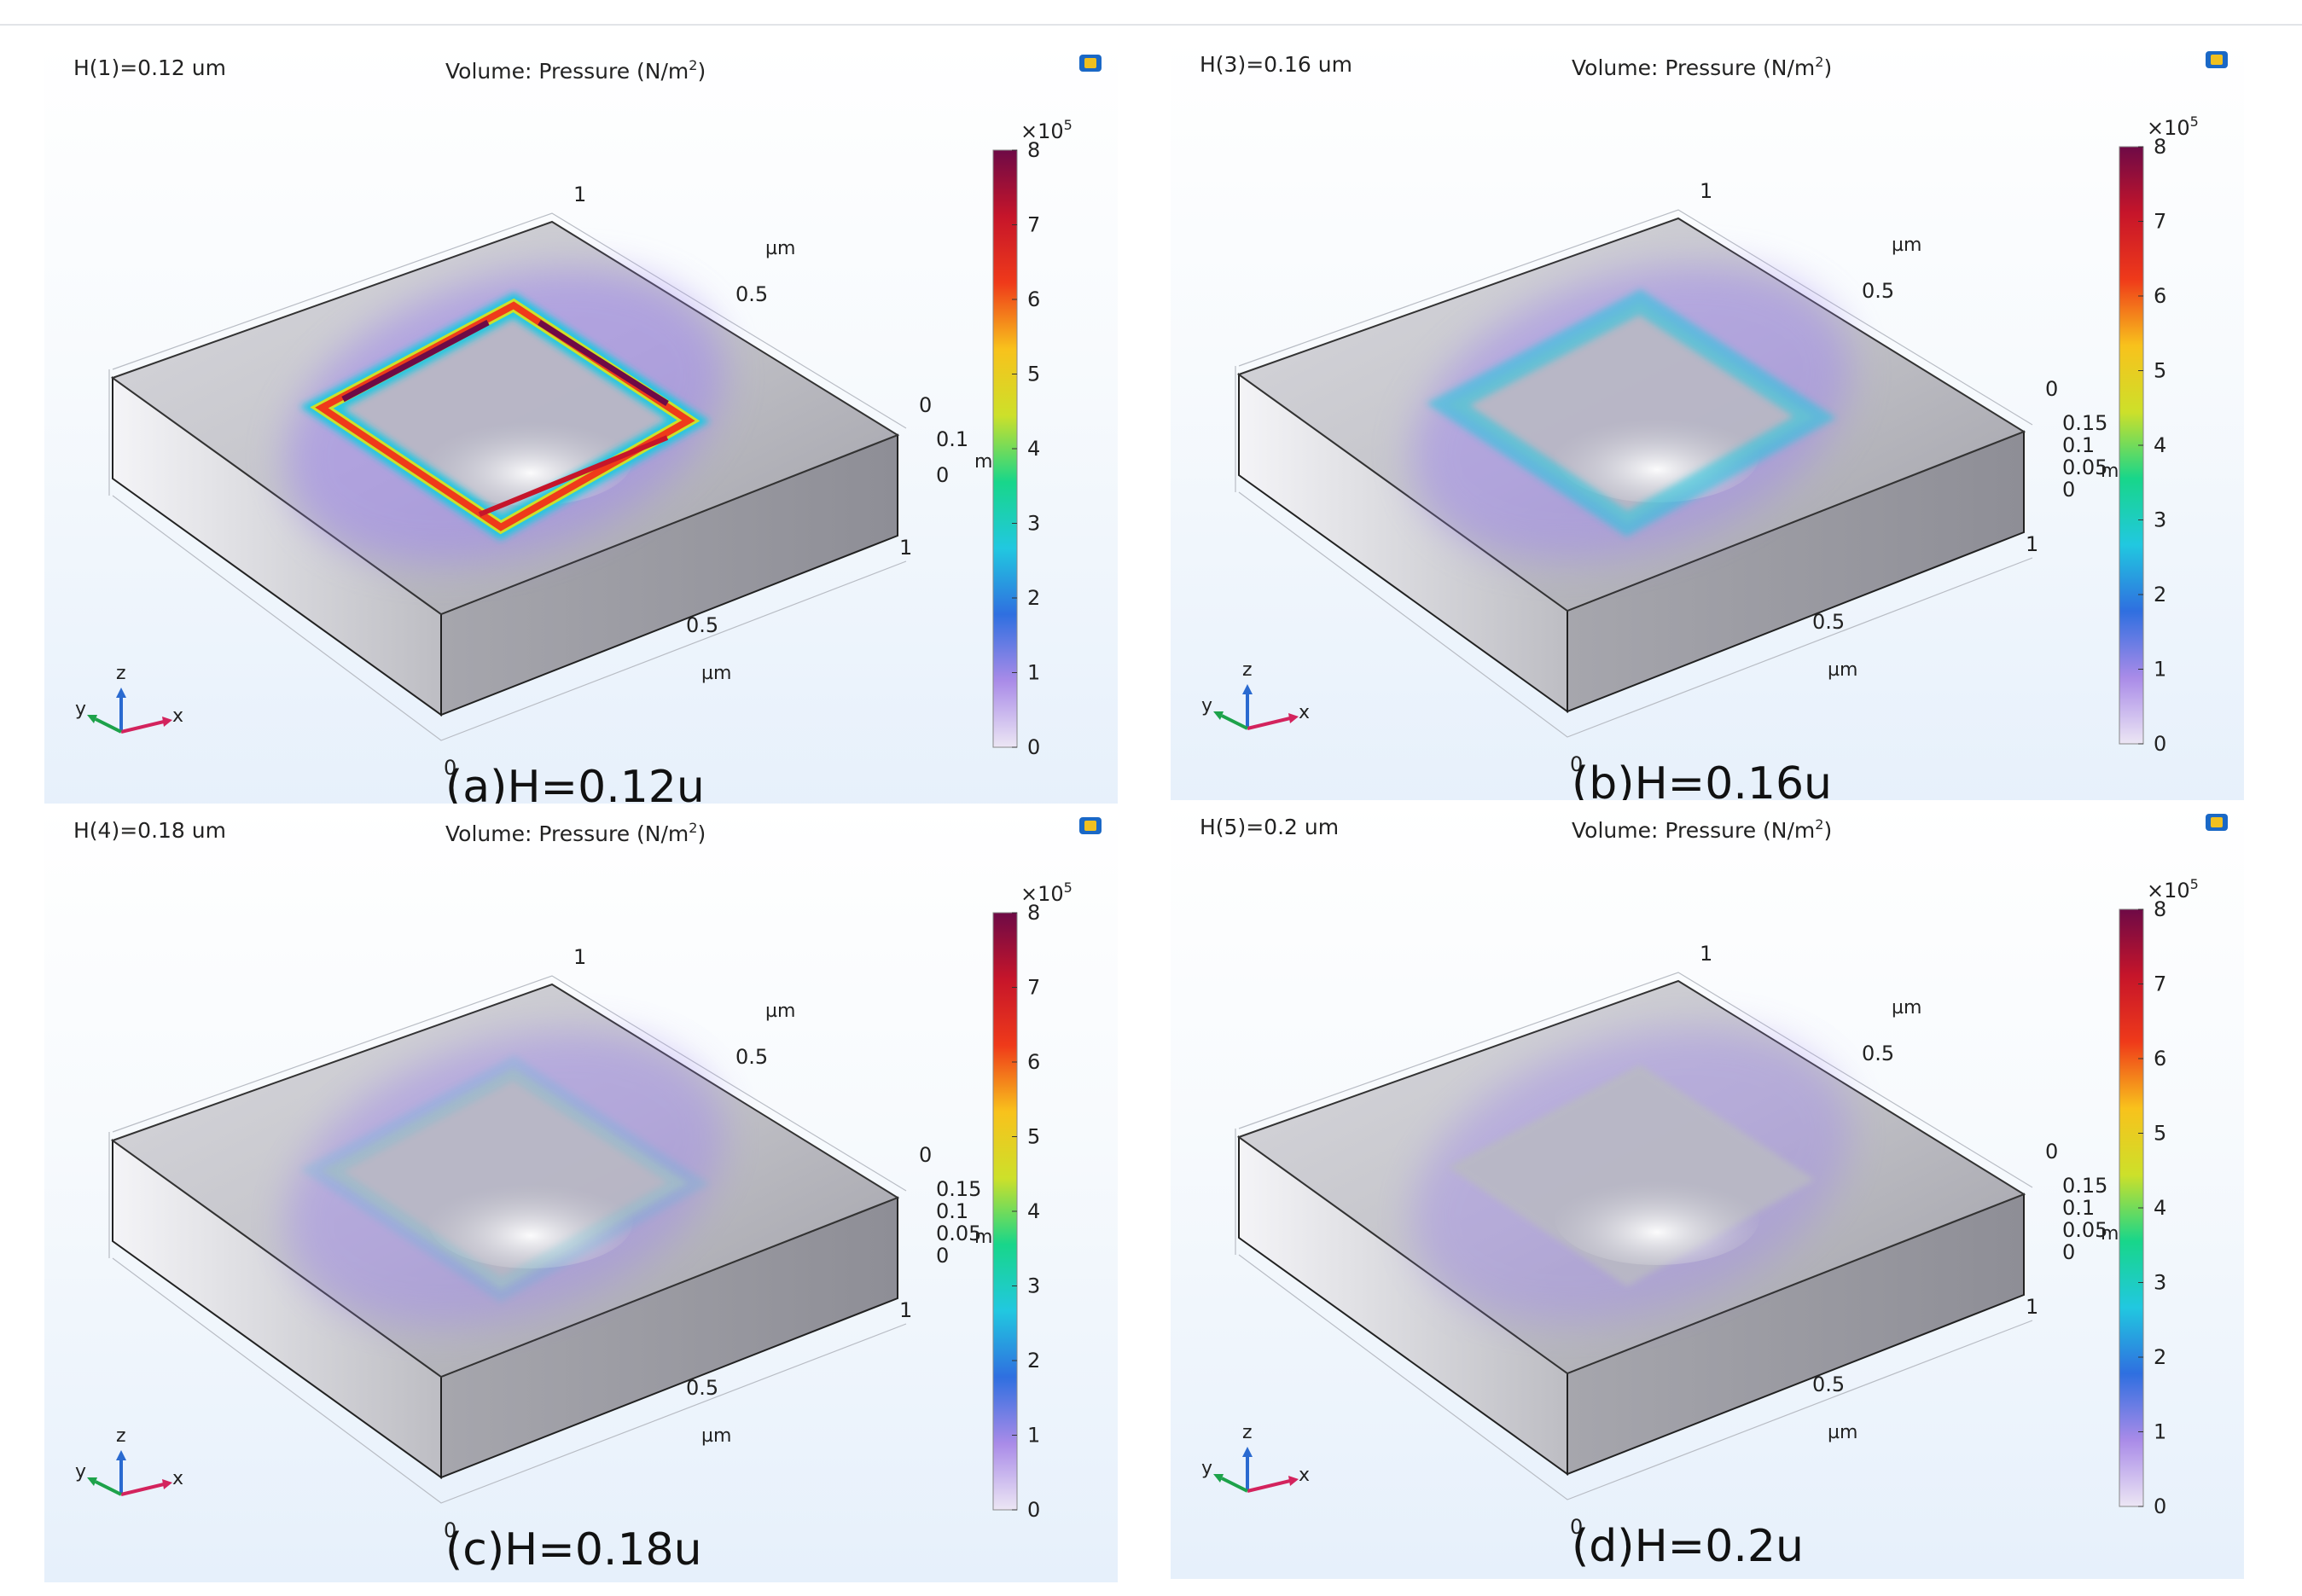 This screenshot has height=1596, width=2302. Describe the element at coordinates (1688, 1546) in the screenshot. I see `panel-caption: (d)H=0.2u` at that location.